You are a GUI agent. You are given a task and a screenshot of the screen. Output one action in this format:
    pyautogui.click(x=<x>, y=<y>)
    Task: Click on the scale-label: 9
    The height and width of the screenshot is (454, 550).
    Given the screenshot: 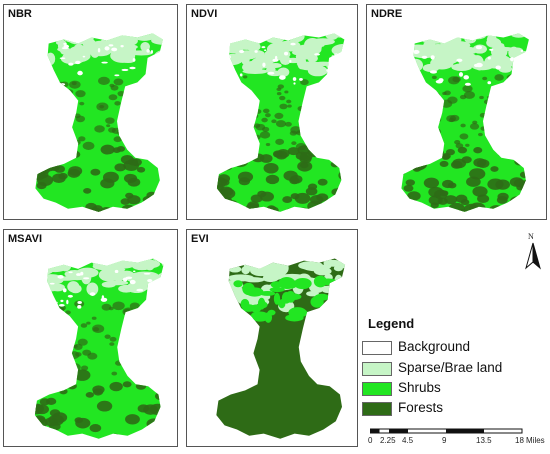 What is the action you would take?
    pyautogui.click(x=444, y=440)
    